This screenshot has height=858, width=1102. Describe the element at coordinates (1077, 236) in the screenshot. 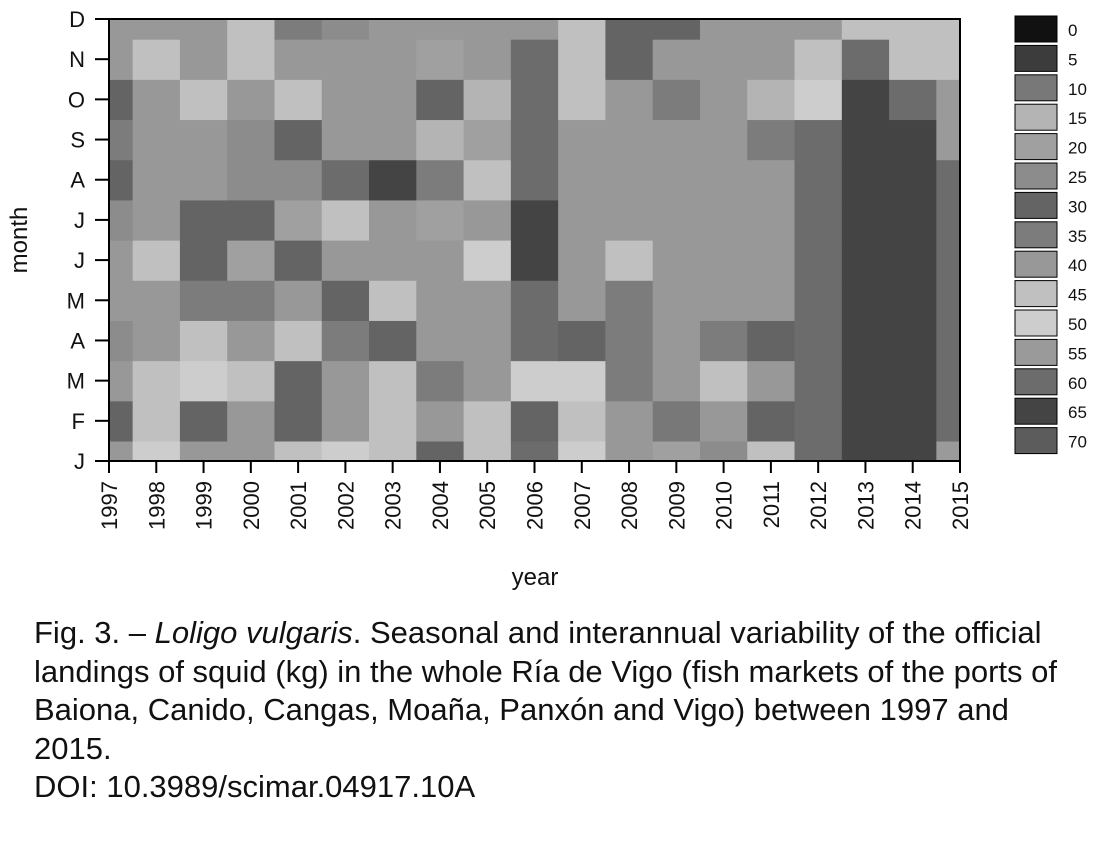

I see `legend-label: 35` at that location.